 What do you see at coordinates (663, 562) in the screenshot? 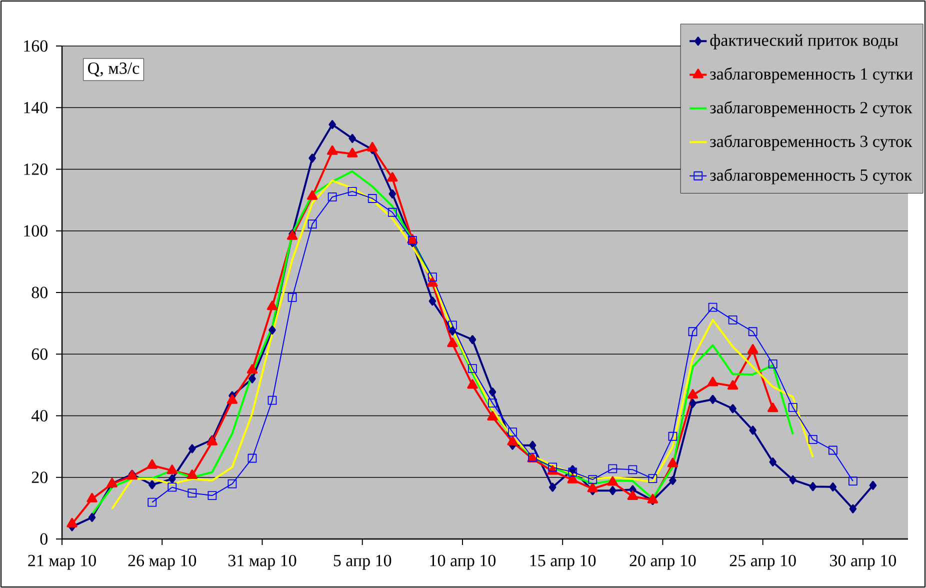
I see `x-tick-label: 20 апр 10` at bounding box center [663, 562].